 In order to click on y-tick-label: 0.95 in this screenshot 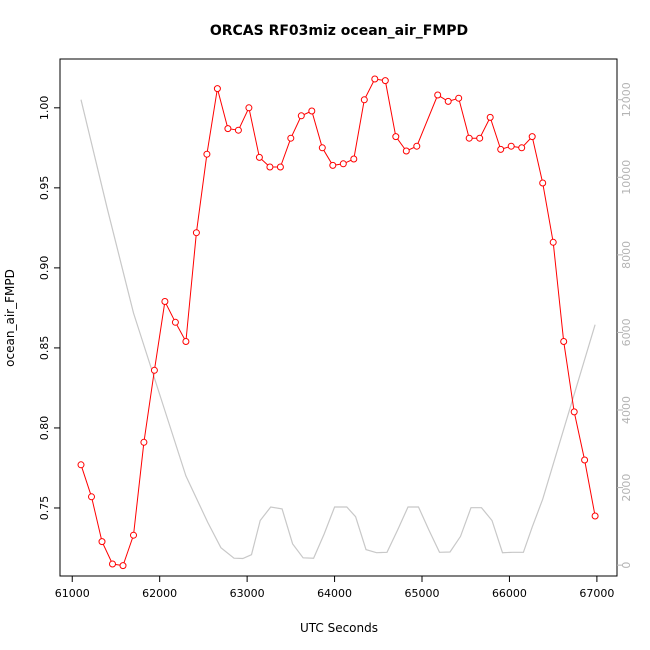, I will do `click(44, 188)`.